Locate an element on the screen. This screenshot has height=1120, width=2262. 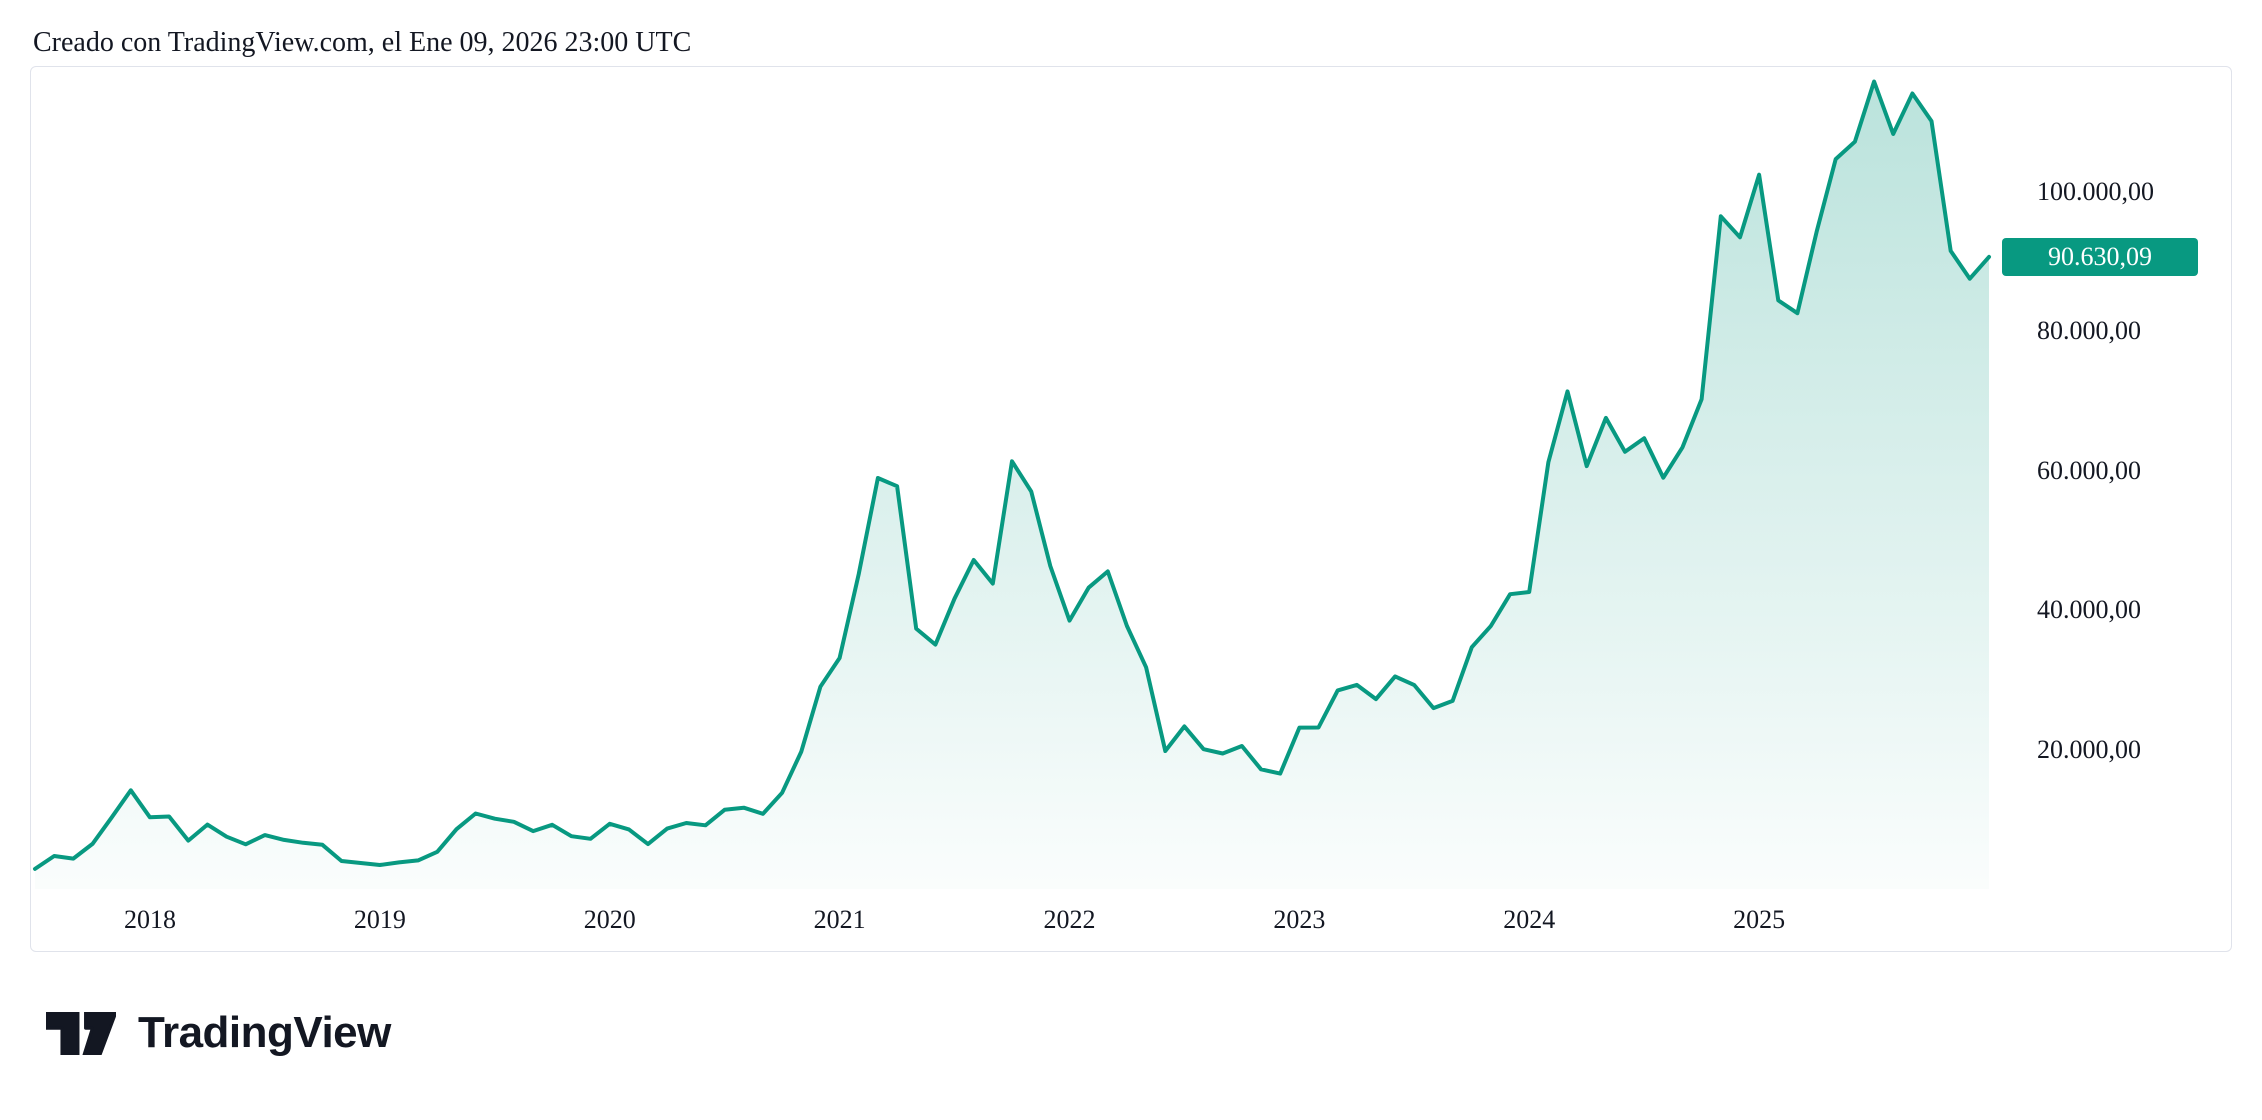
time-scale-label: 2022 is located at coordinates (1069, 919).